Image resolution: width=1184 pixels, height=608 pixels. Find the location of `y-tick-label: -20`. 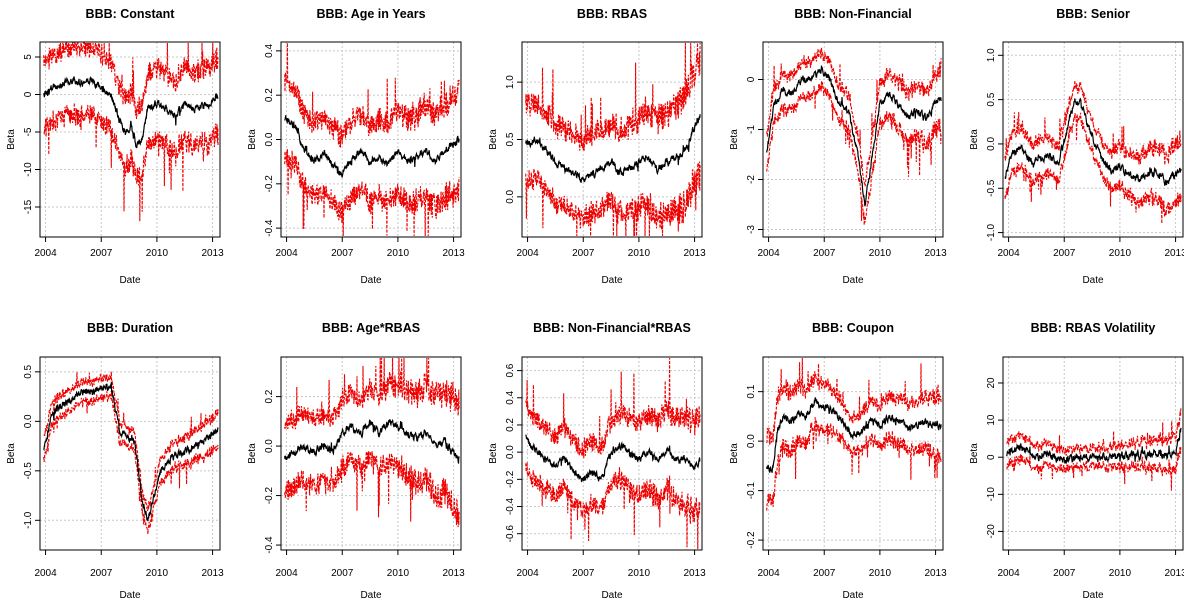

y-tick-label: -20 is located at coordinates (991, 531).